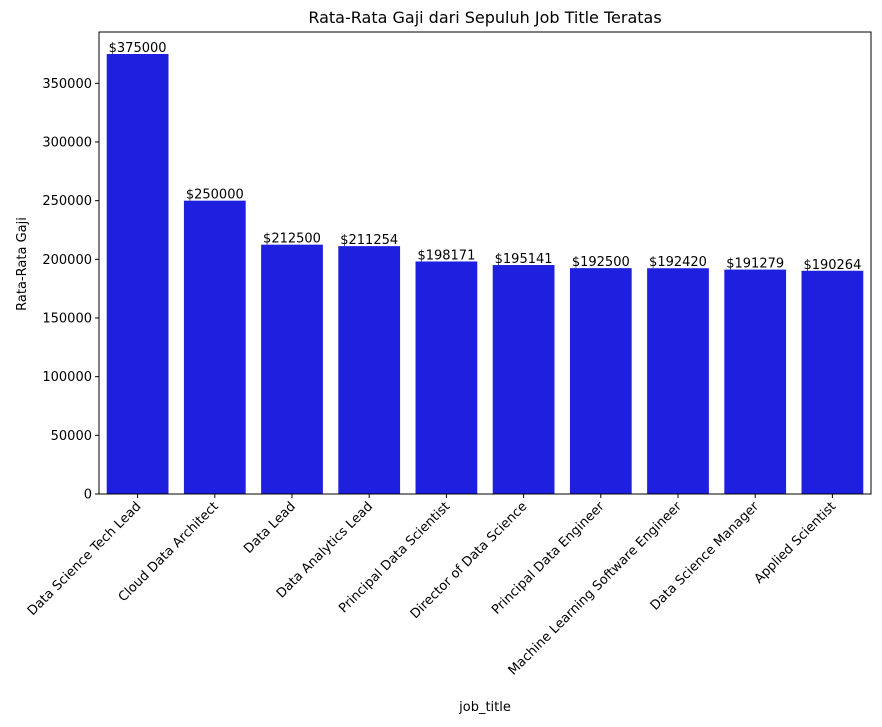  Describe the element at coordinates (524, 259) in the screenshot. I see `bar-value-label: $195141` at that location.